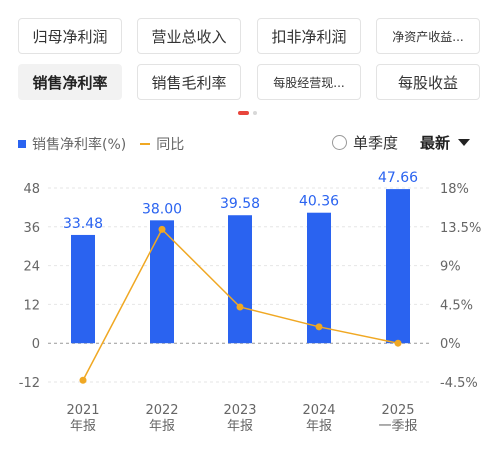 The height and width of the screenshot is (449, 490). Describe the element at coordinates (243, 113) in the screenshot. I see `page-dot-active` at that location.